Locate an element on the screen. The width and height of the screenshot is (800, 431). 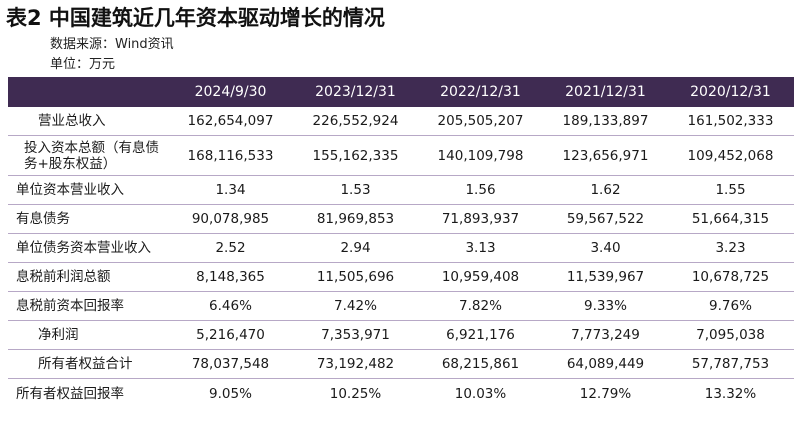
table-cell: 162,654,097 is located at coordinates (230, 121).